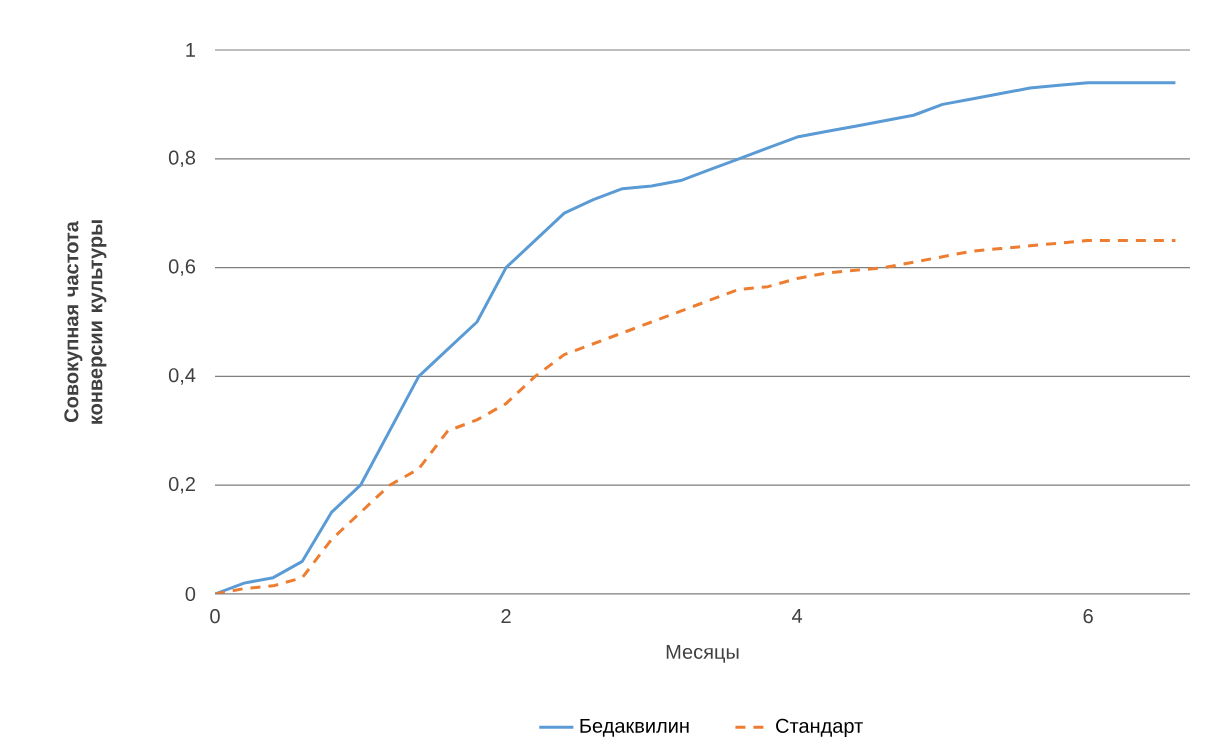 This screenshot has width=1219, height=749. I want to click on y-axis-title: Совокупная частота конверсии культуры, so click(85, 322).